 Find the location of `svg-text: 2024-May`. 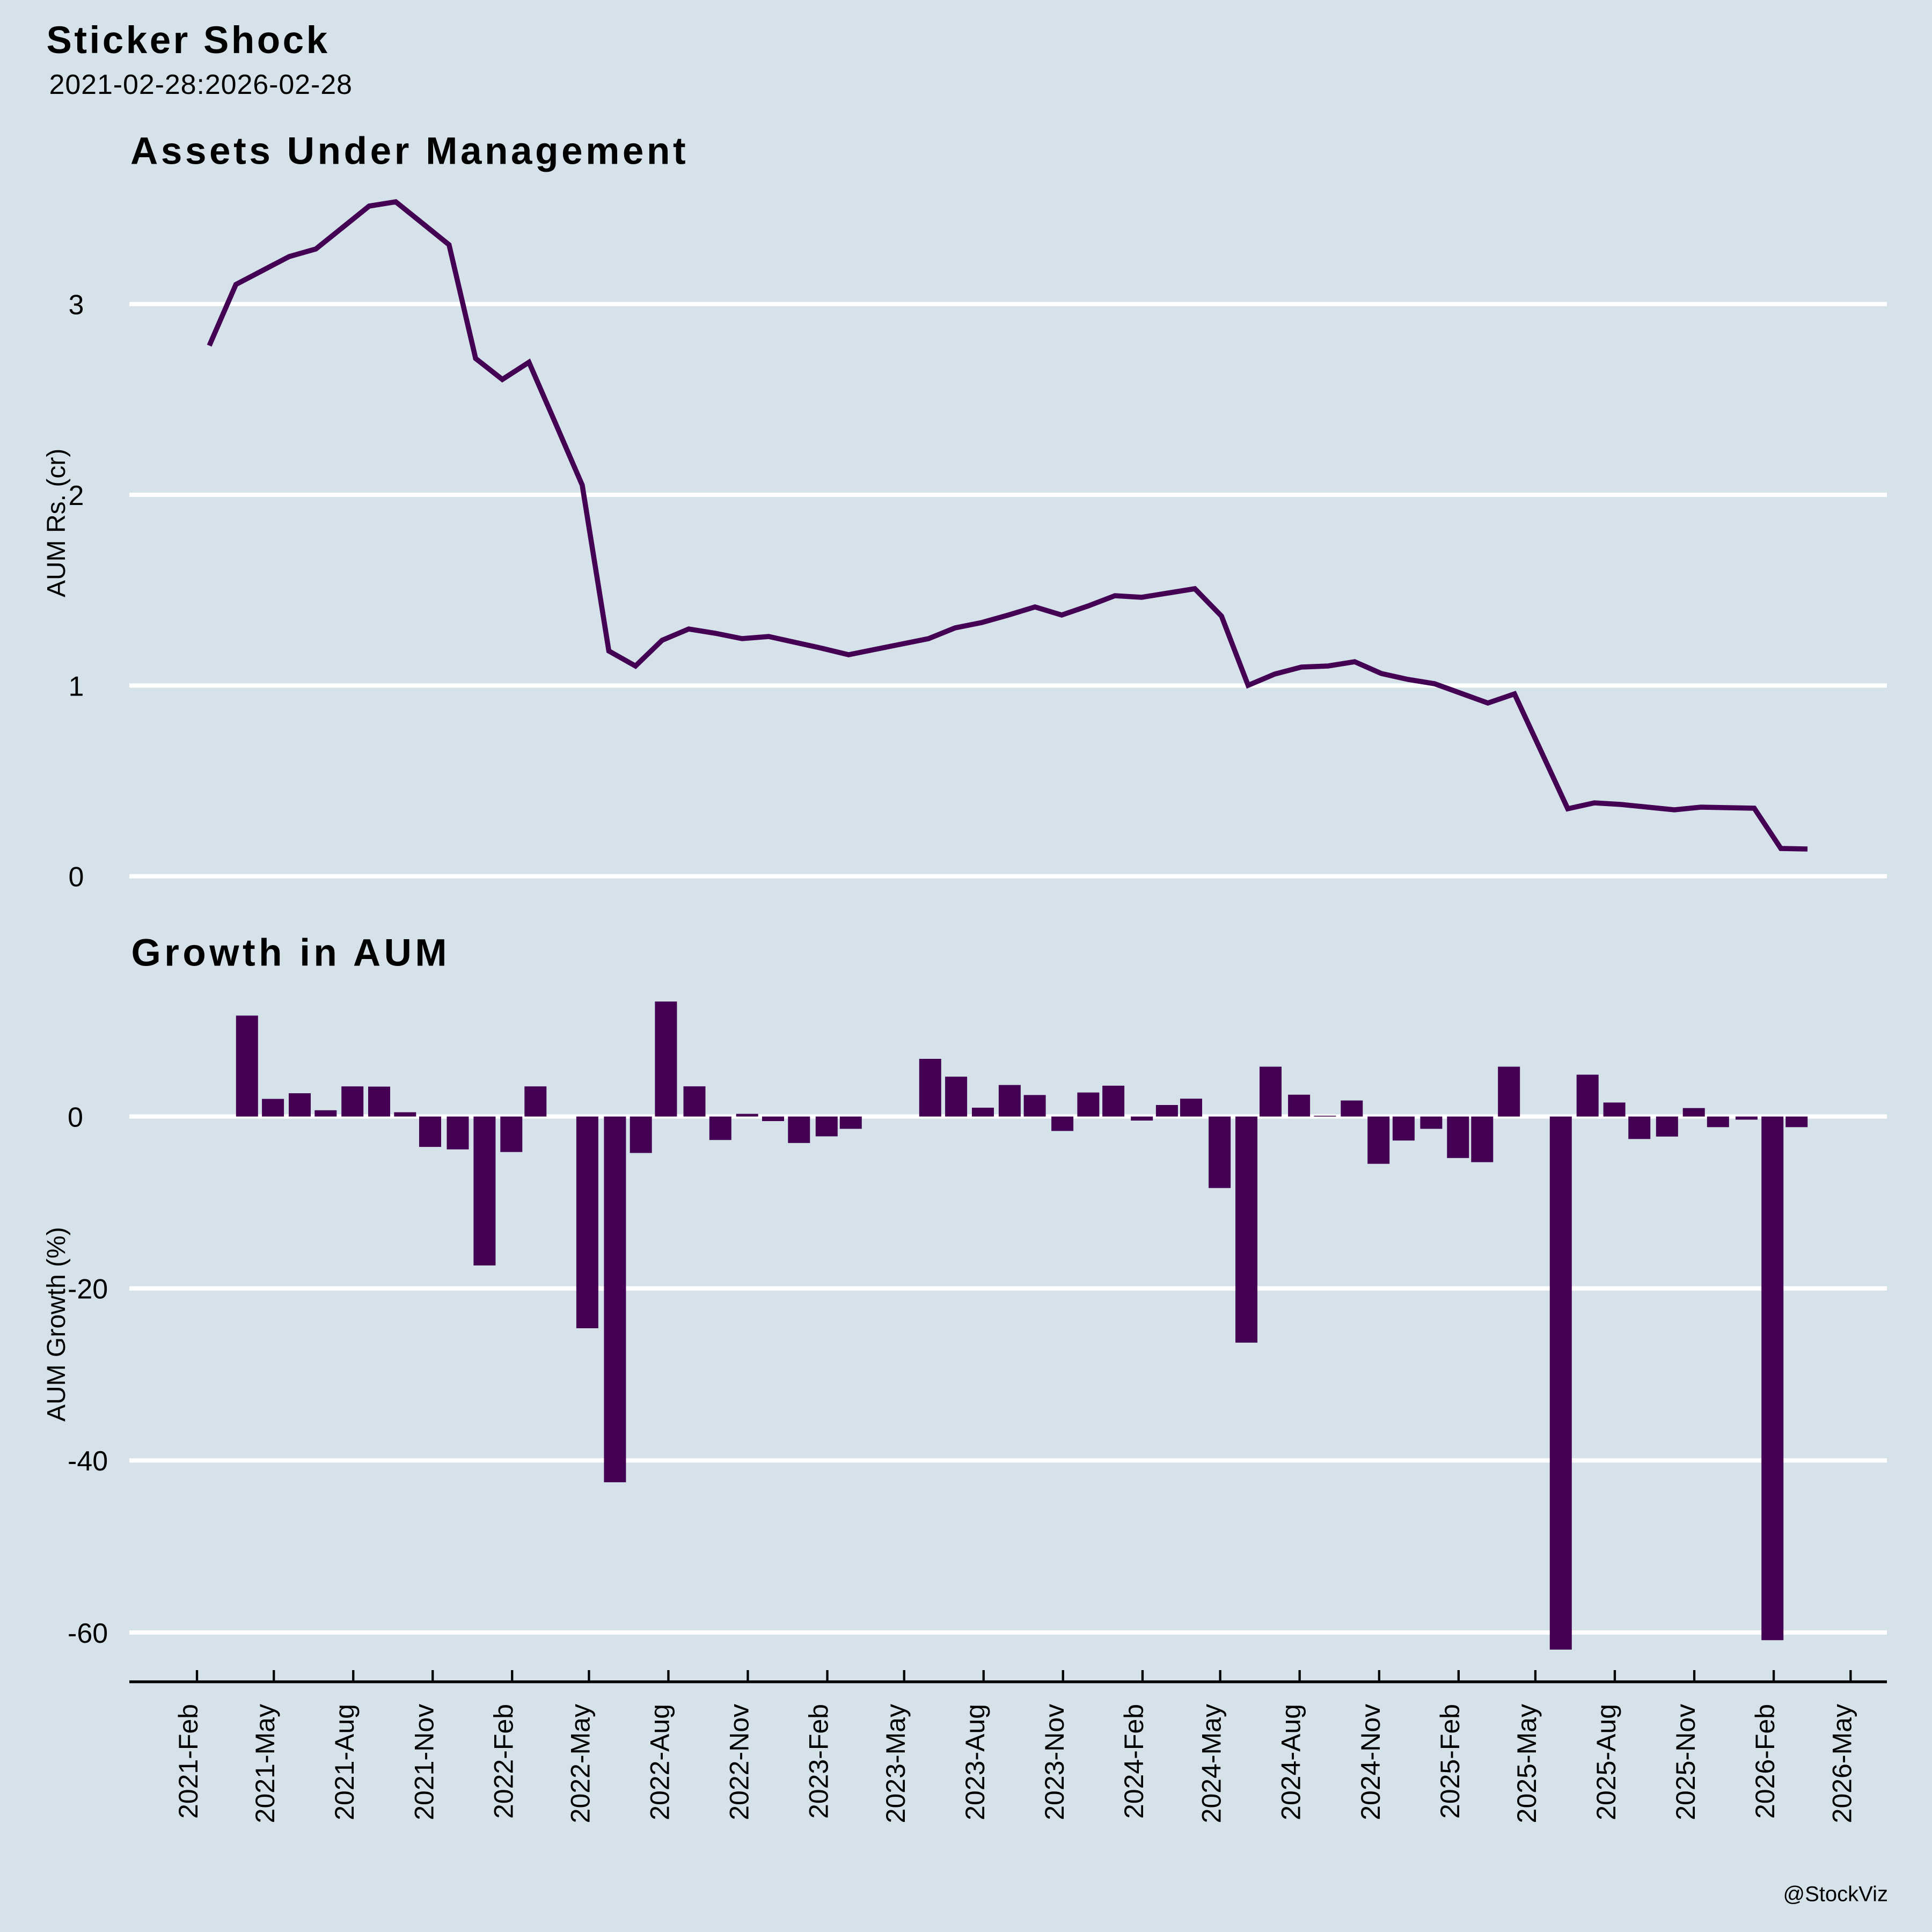

svg-text: 2024-May is located at coordinates (1212, 1763).